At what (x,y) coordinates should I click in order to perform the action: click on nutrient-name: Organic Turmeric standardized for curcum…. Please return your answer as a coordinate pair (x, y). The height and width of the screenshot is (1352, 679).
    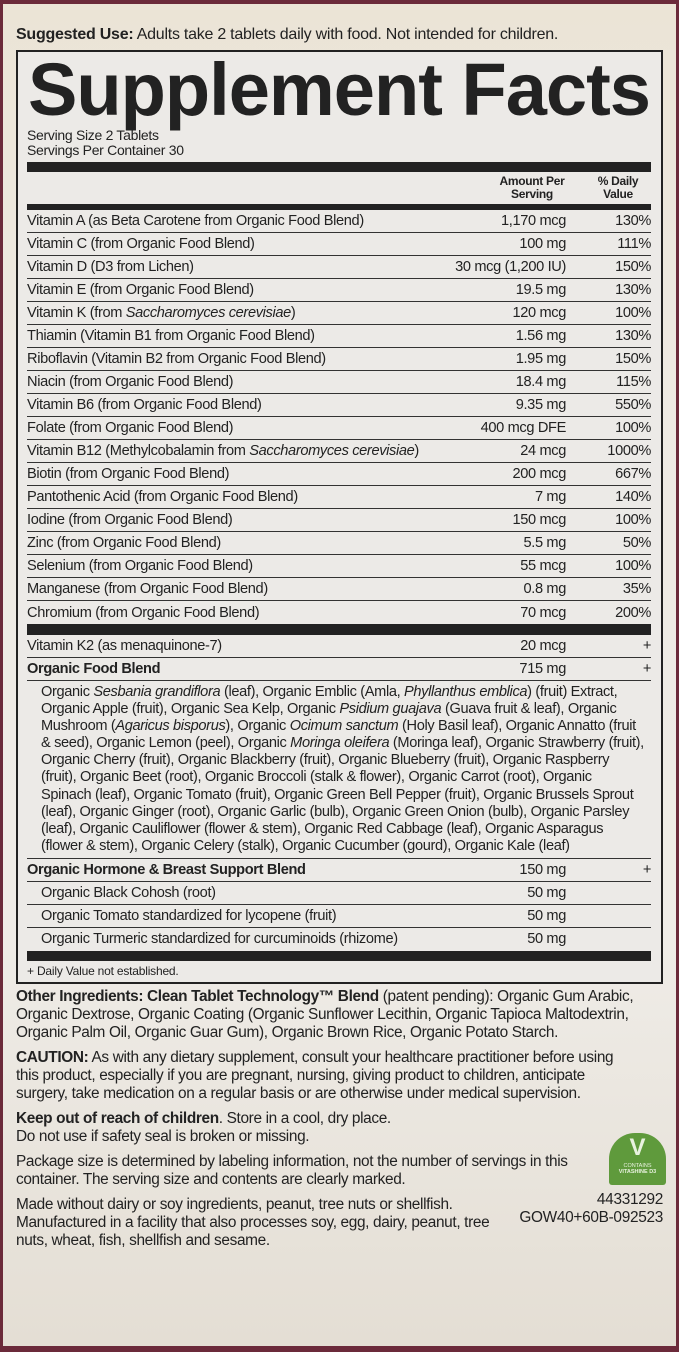
    Looking at the image, I should click on (272, 939).